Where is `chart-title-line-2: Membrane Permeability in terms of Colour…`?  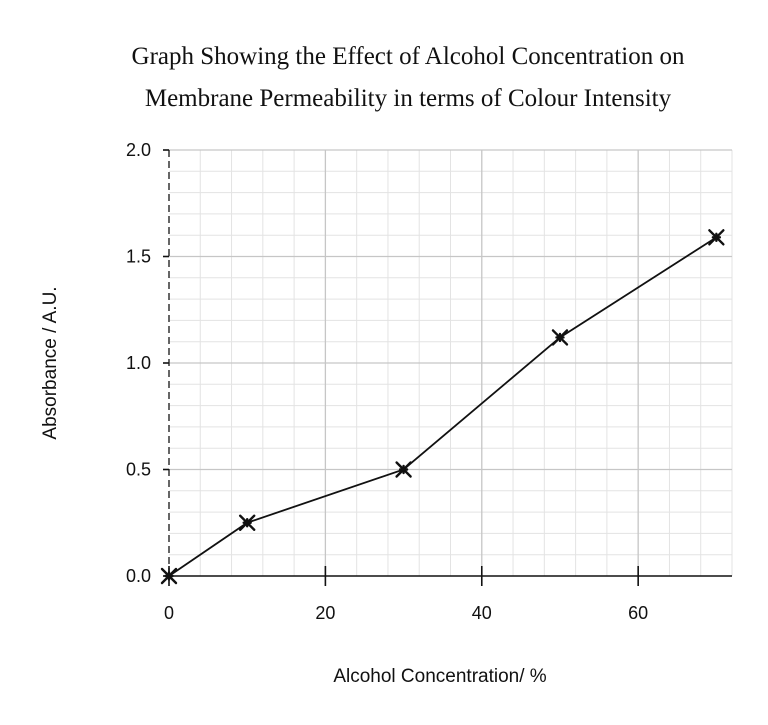
chart-title-line-2: Membrane Permeability in terms of Colour… is located at coordinates (408, 98).